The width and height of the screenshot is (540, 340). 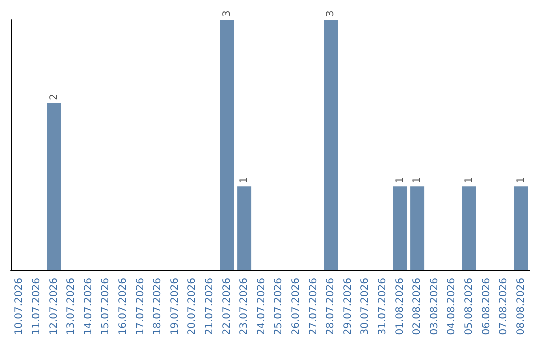 I want to click on x-tick-label: 23.07.2026, so click(x=244, y=307).